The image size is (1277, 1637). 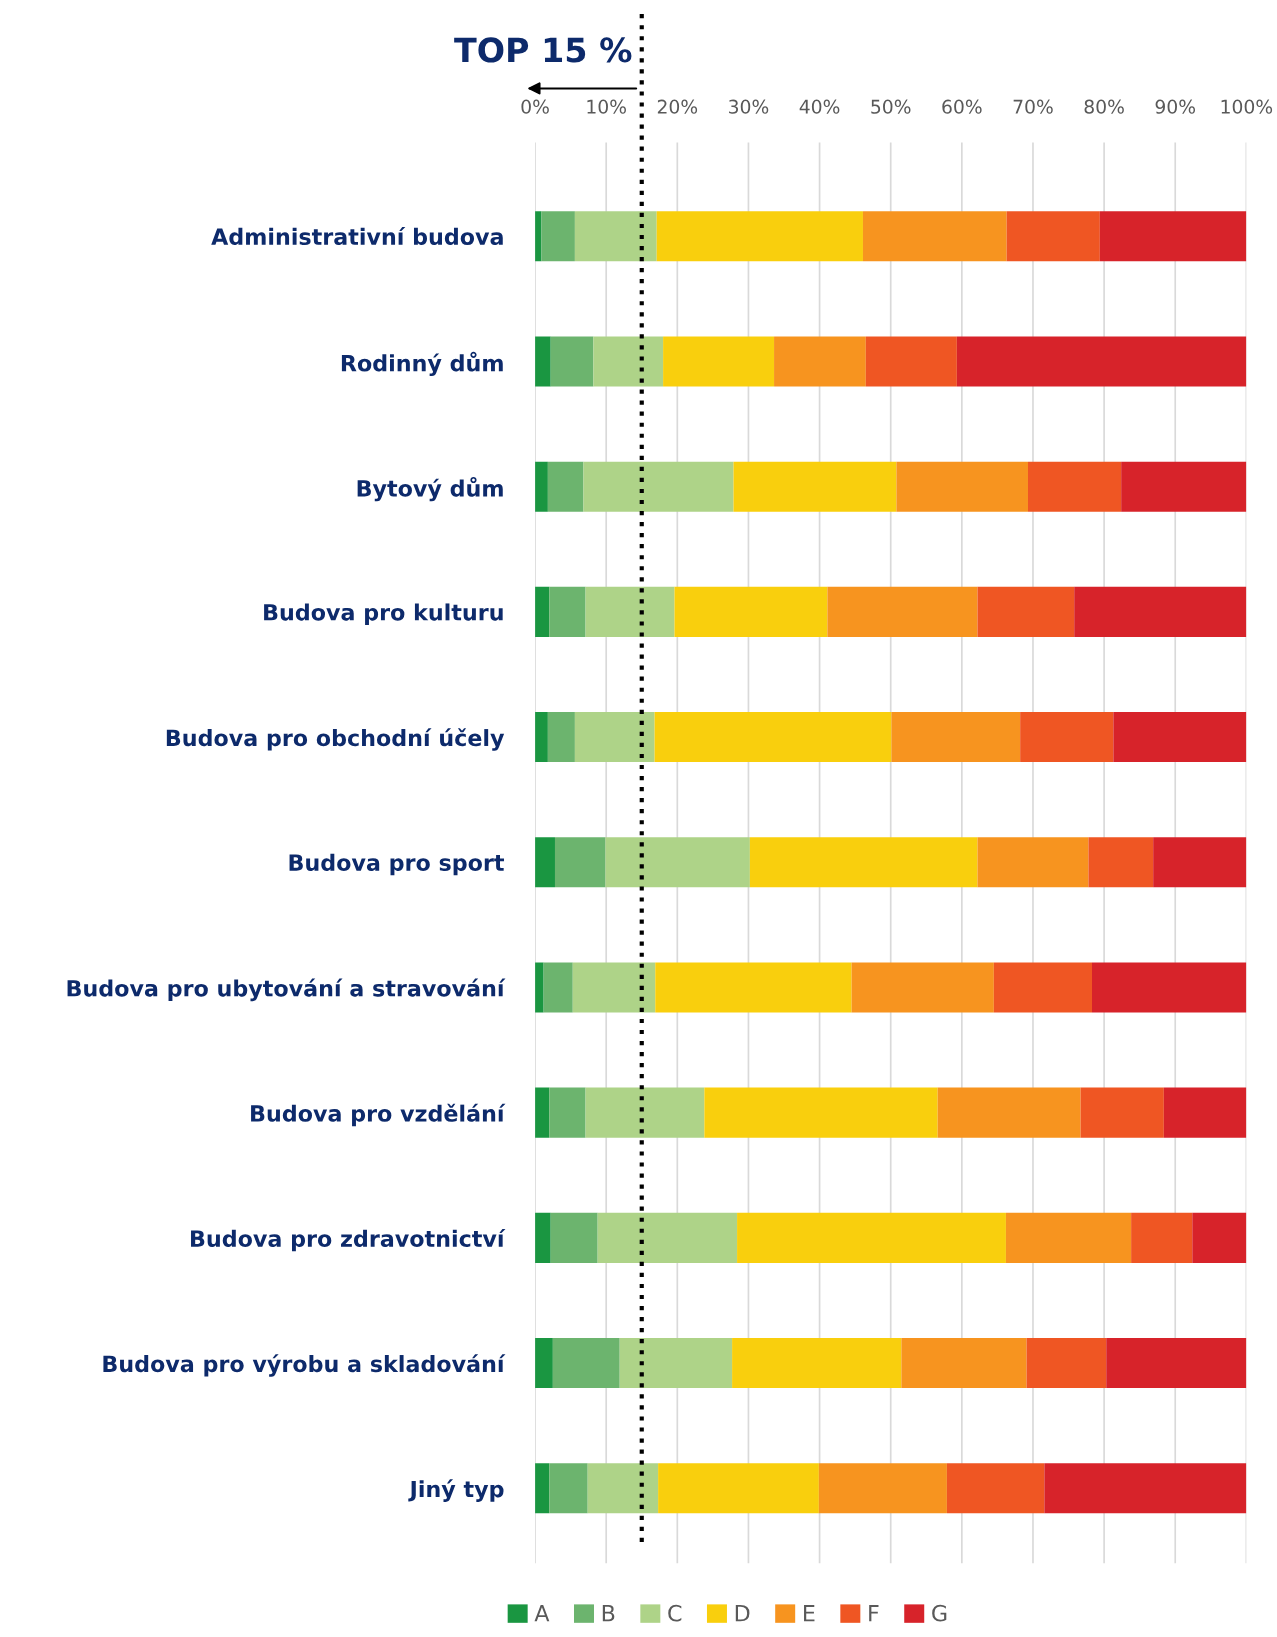 What do you see at coordinates (606, 106) in the screenshot?
I see `x-tick-label: 10%` at bounding box center [606, 106].